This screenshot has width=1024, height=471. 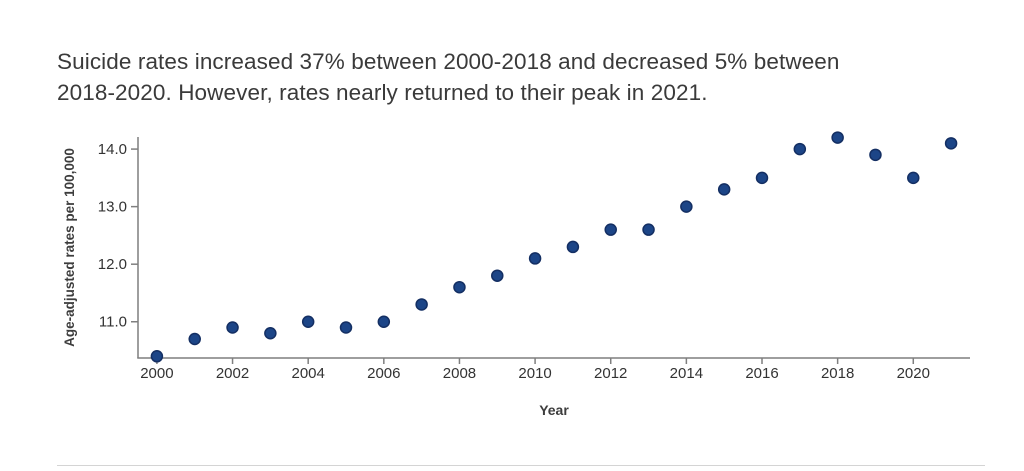 I want to click on data-point-2003, so click(x=270, y=333).